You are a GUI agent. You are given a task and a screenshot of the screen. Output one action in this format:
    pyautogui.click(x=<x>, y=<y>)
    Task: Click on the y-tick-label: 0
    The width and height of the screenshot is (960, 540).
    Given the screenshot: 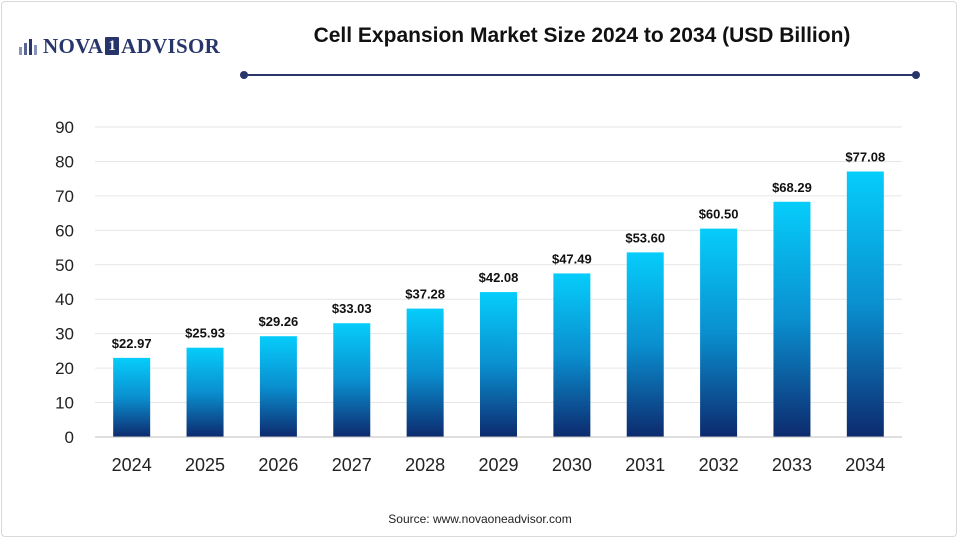 What is the action you would take?
    pyautogui.click(x=69, y=437)
    